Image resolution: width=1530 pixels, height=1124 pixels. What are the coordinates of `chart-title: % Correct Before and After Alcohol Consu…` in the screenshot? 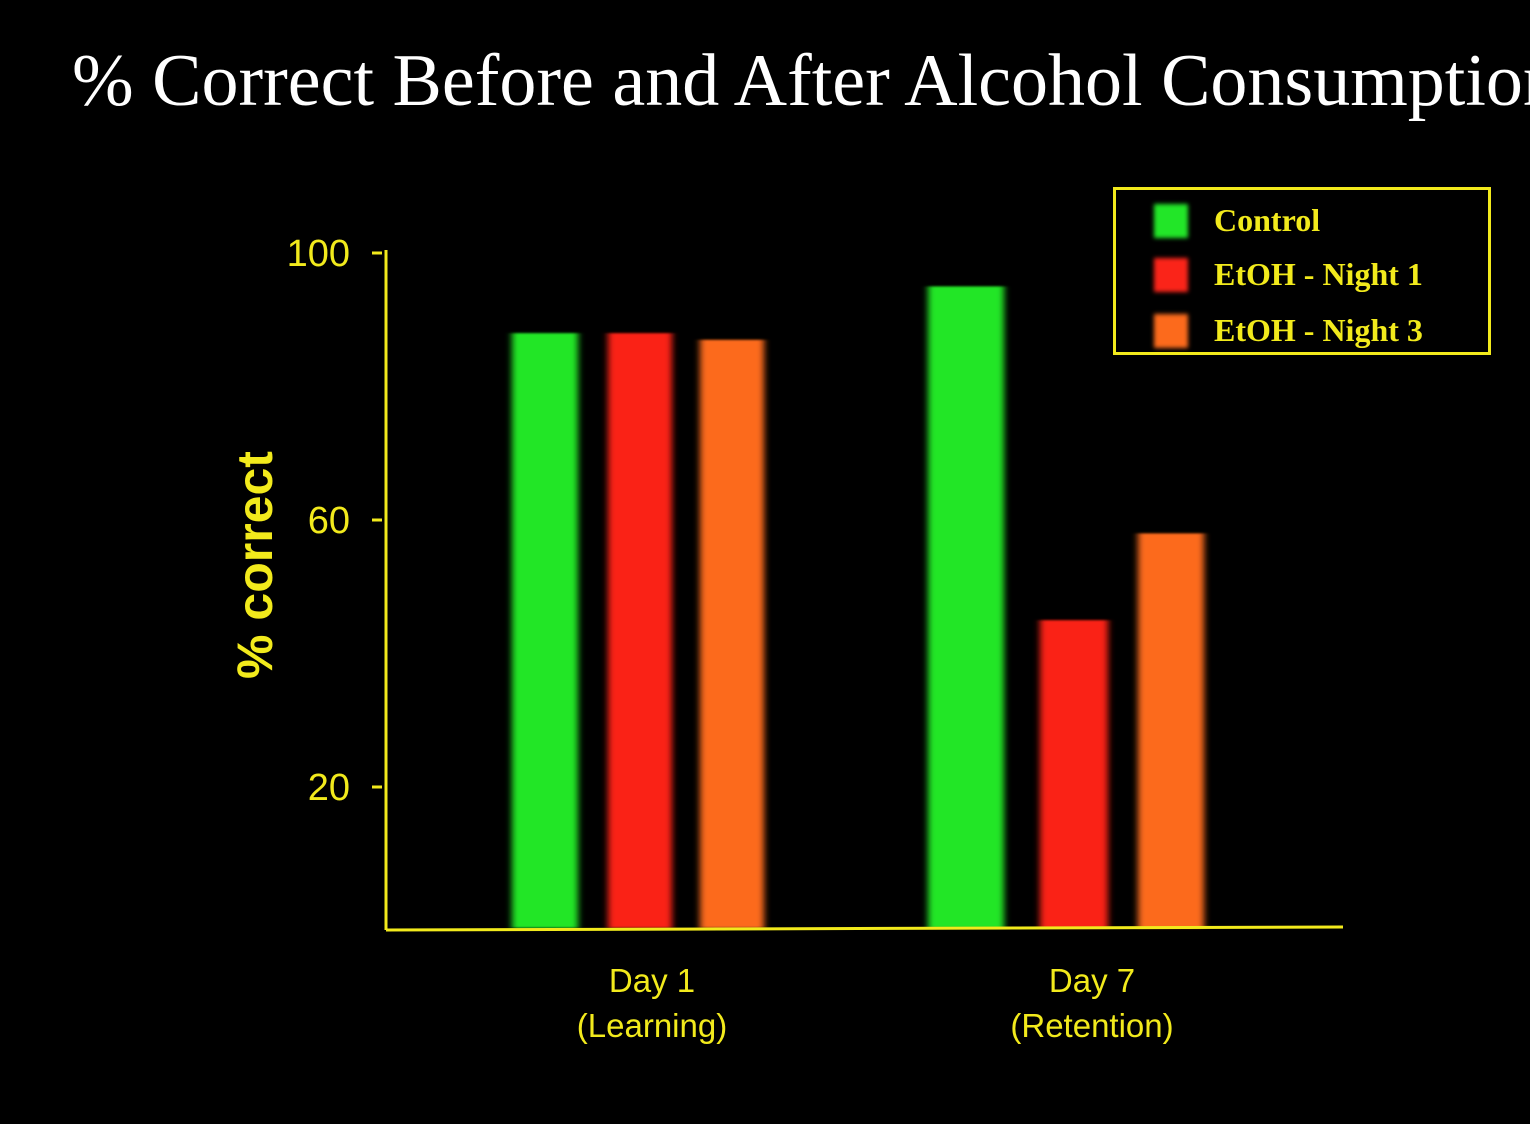 It's located at (801, 81).